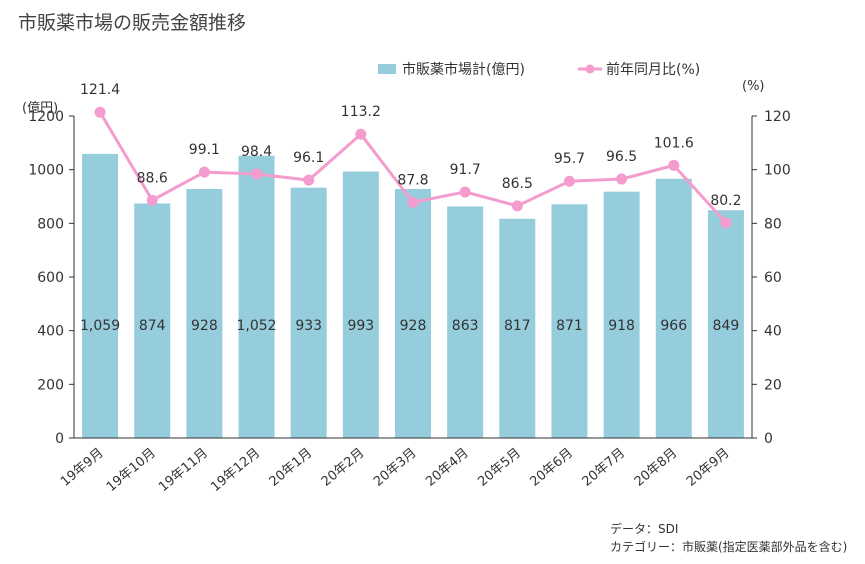  Describe the element at coordinates (447, 468) in the screenshot. I see `x-tick-label: 20年4月` at that location.